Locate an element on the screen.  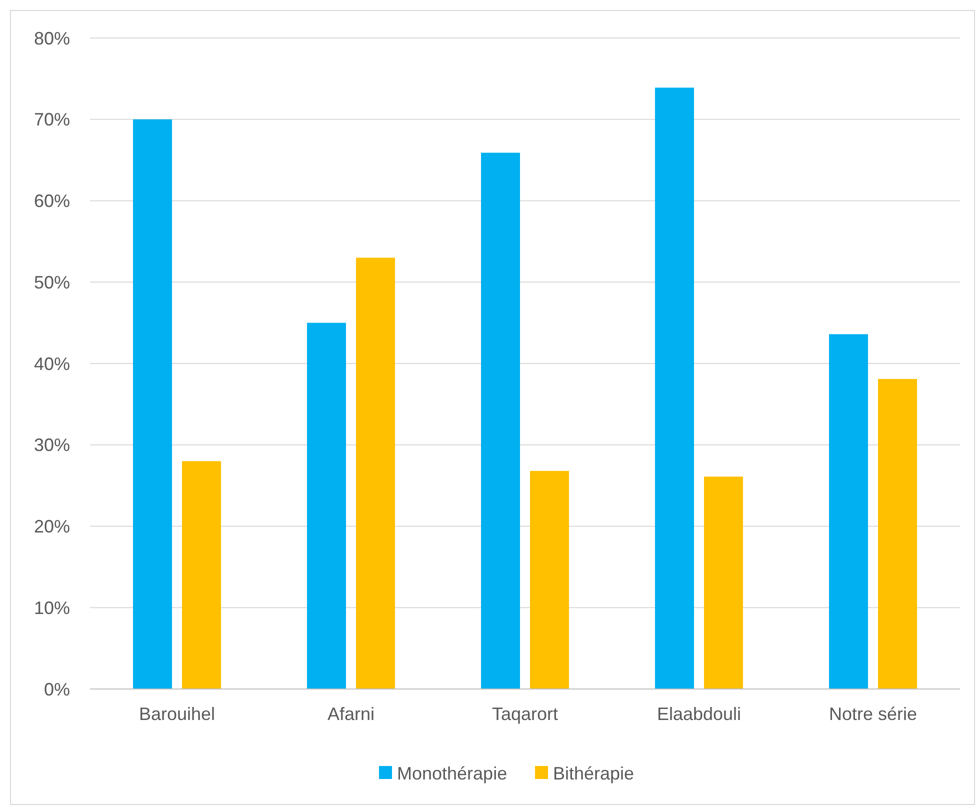
legend-label: Bithérapie is located at coordinates (593, 773).